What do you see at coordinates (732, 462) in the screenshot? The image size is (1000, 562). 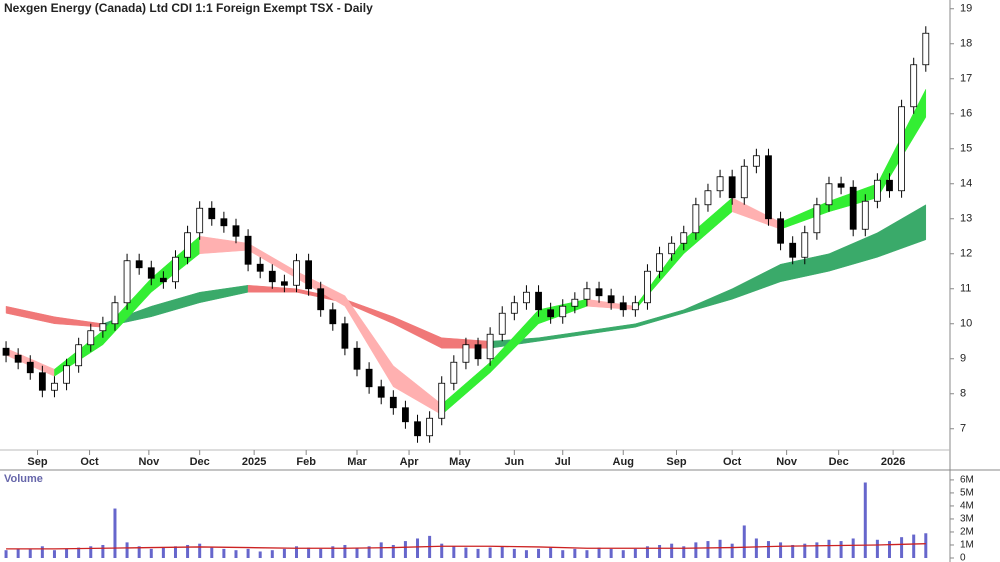 I see `x-tick-label: Oct` at bounding box center [732, 462].